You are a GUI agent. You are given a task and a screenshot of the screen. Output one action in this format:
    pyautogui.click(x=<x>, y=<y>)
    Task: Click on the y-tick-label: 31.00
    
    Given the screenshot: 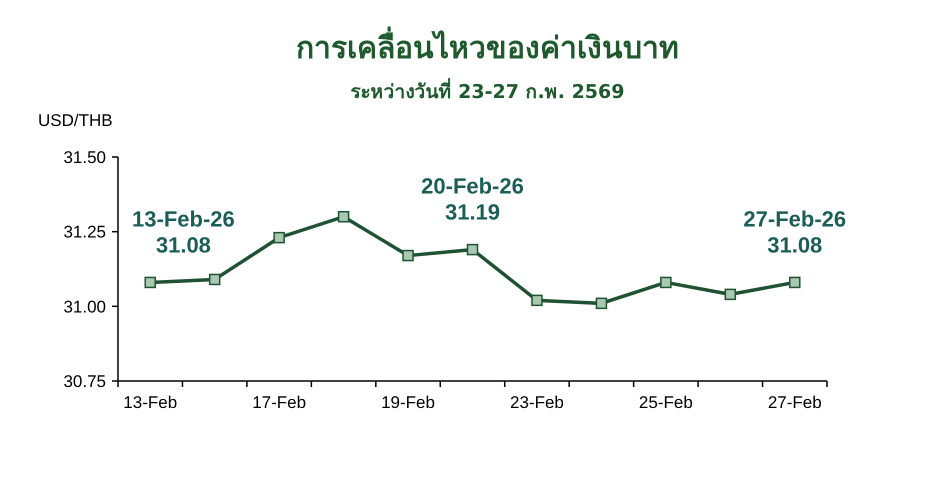 What is the action you would take?
    pyautogui.click(x=84, y=306)
    